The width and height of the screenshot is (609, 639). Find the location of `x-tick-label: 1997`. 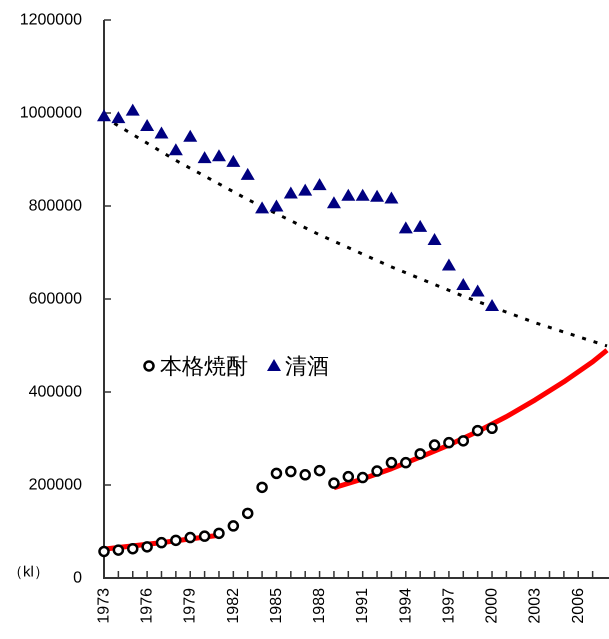

x-tick-label: 1997 is located at coordinates (449, 606).